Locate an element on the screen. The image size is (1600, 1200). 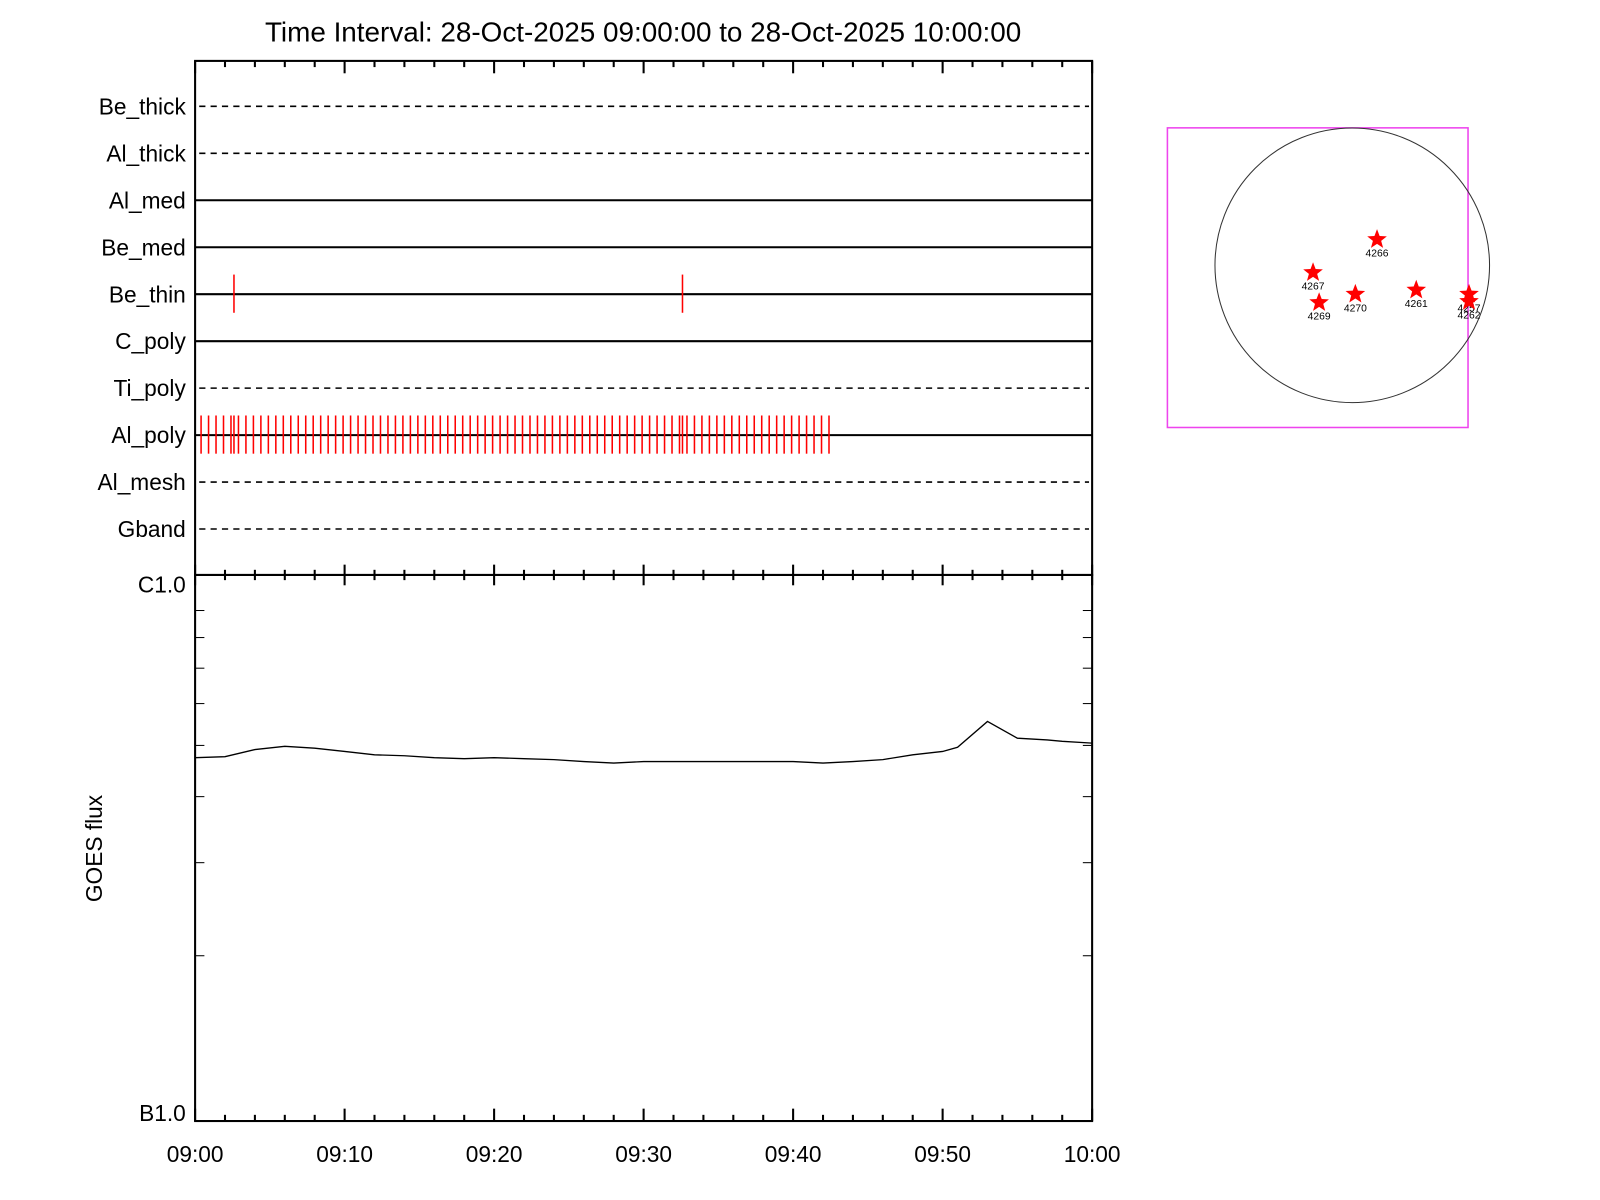
row-label: Be_thick is located at coordinates (143, 106).